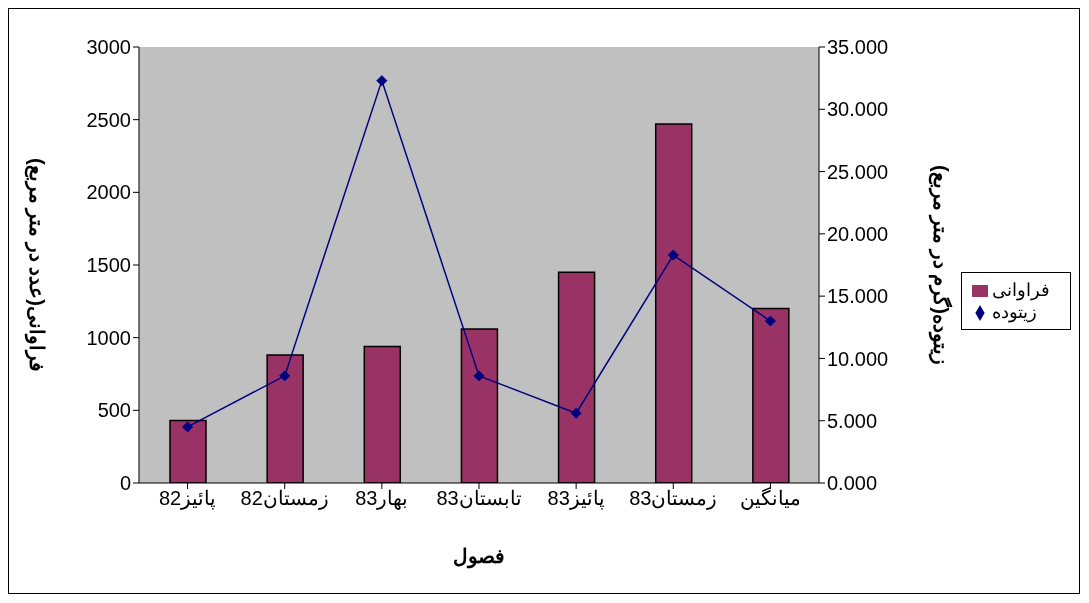 This screenshot has width=1089, height=603. Describe the element at coordinates (284, 499) in the screenshot. I see `x-tick-label: زمستان82` at that location.